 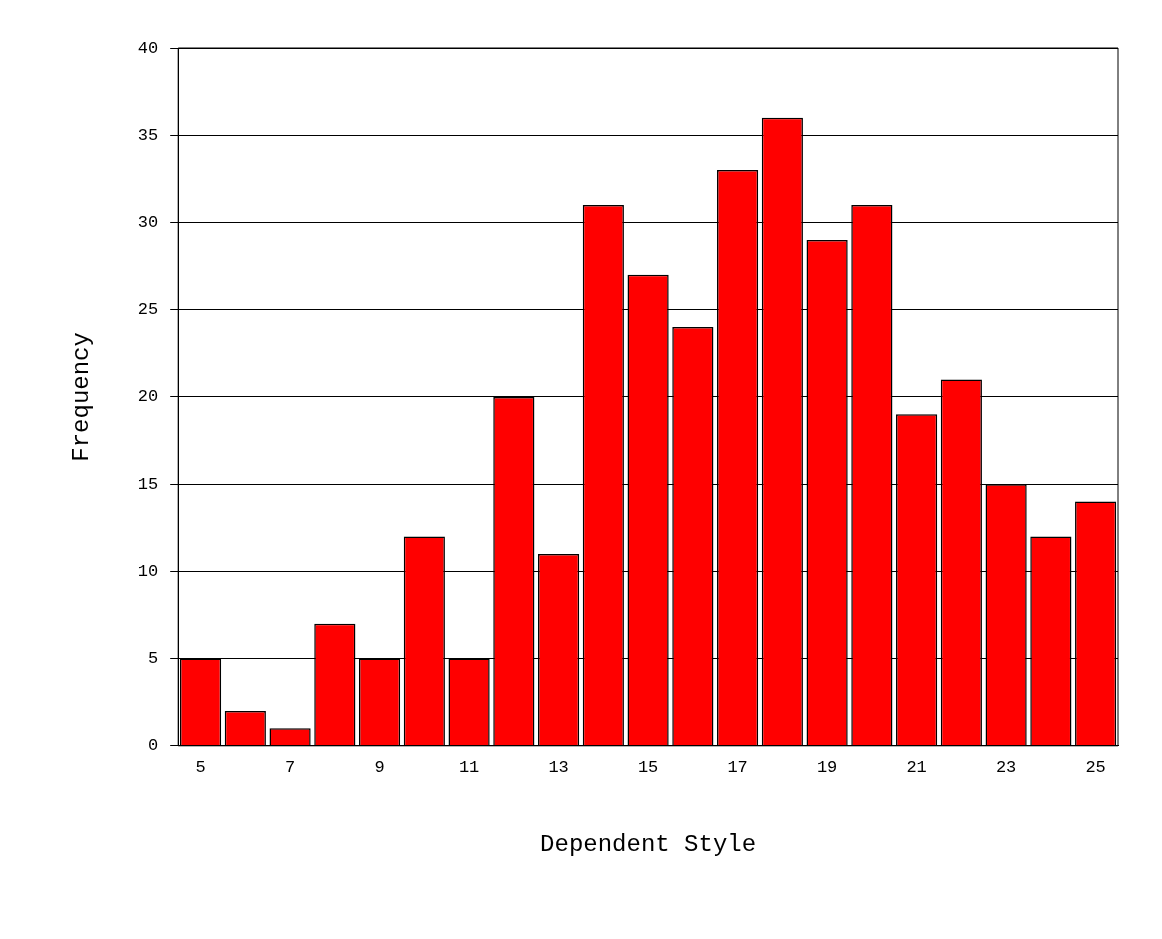 What do you see at coordinates (148, 484) in the screenshot?
I see `y-tick-label: 15` at bounding box center [148, 484].